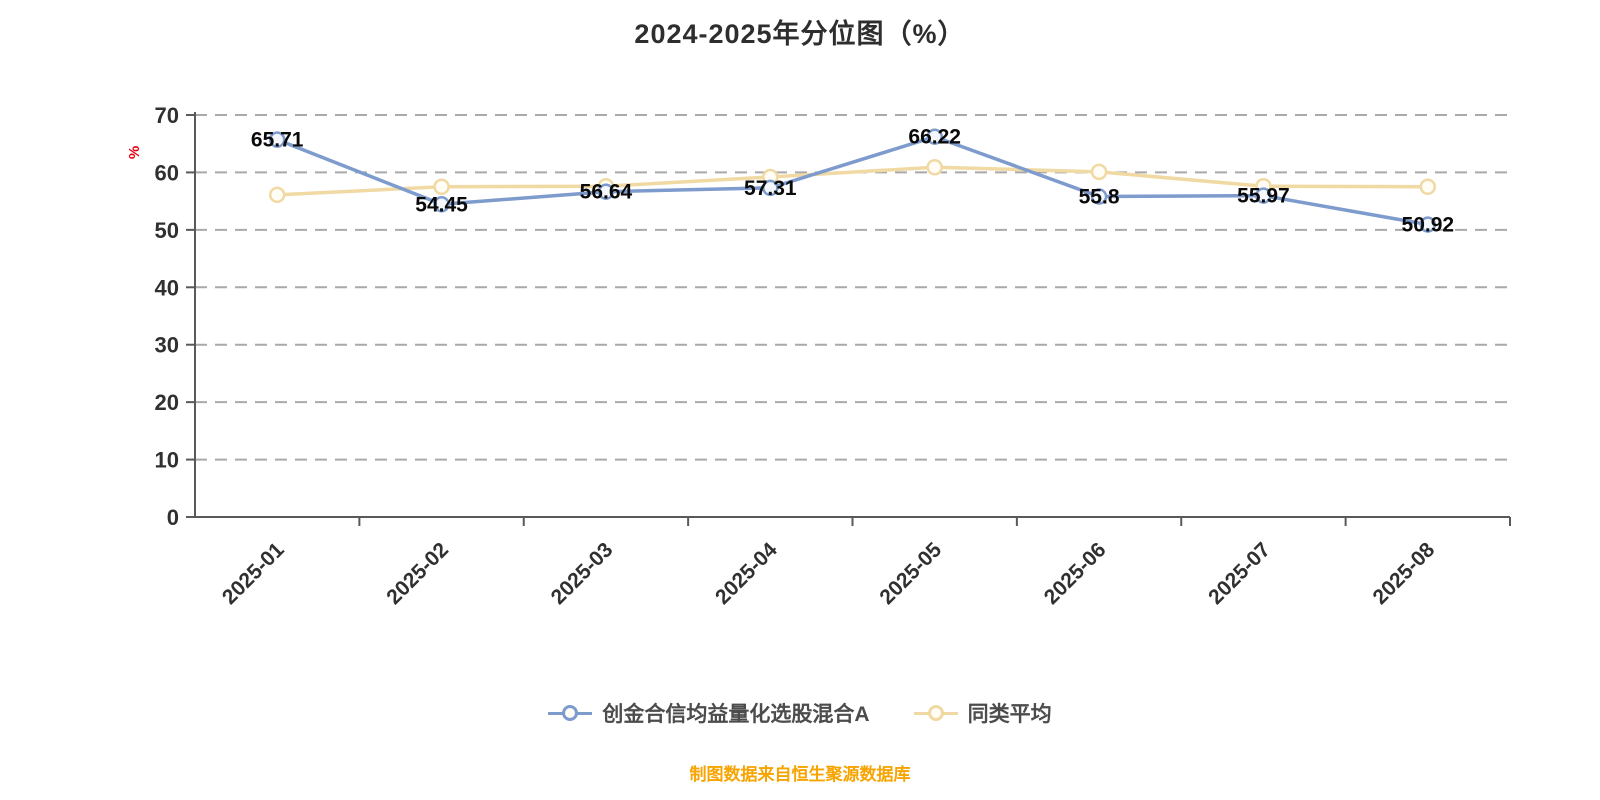 Image resolution: width=1600 pixels, height=800 pixels. Describe the element at coordinates (736, 714) in the screenshot. I see `legend-label-fund: 创金合信均益量化选股混合A` at that location.